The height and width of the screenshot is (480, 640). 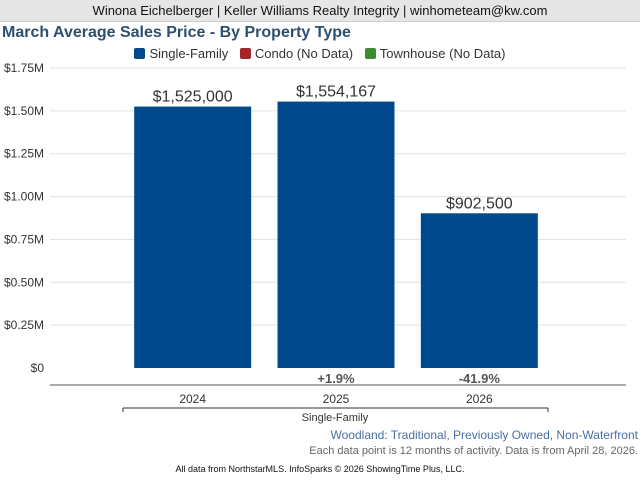 What do you see at coordinates (38, 368) in the screenshot?
I see `y-tick-label: $0` at bounding box center [38, 368].